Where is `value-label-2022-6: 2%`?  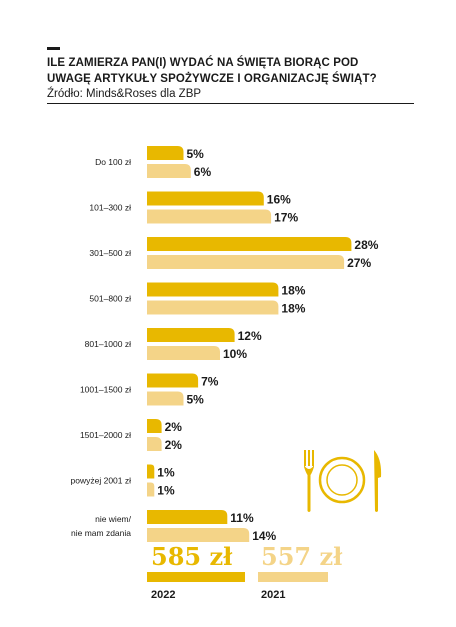
value-label-2022-6: 2% is located at coordinates (174, 427).